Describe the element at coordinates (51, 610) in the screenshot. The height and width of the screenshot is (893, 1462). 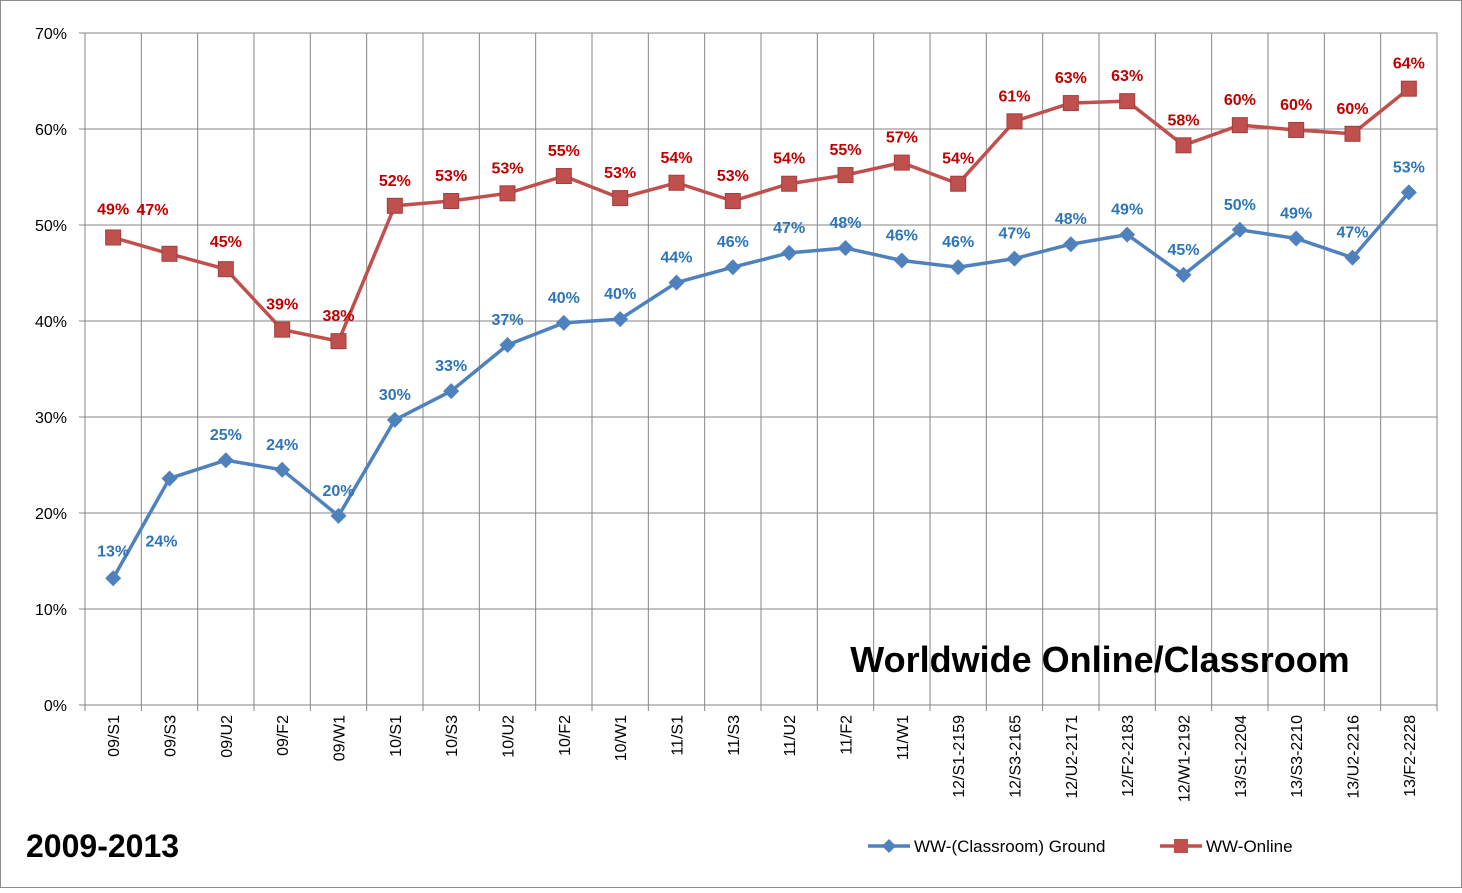
I see `y-tick-label: 10%` at that location.